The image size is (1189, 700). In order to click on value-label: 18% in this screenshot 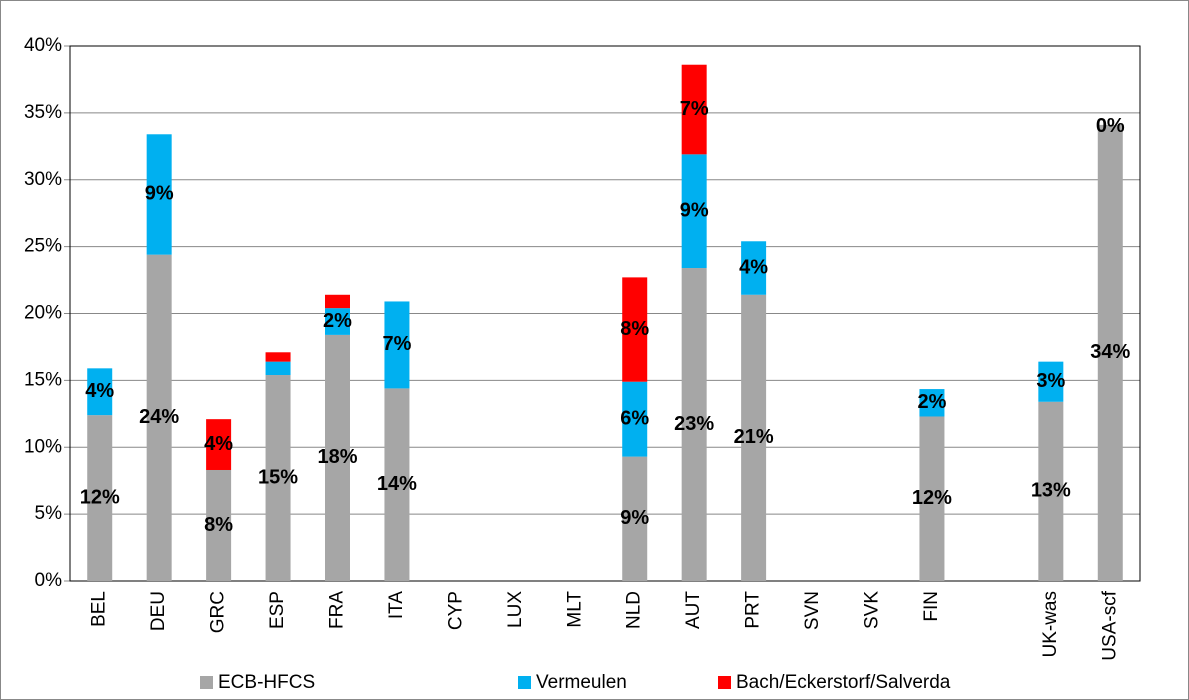, I will do `click(337, 457)`.